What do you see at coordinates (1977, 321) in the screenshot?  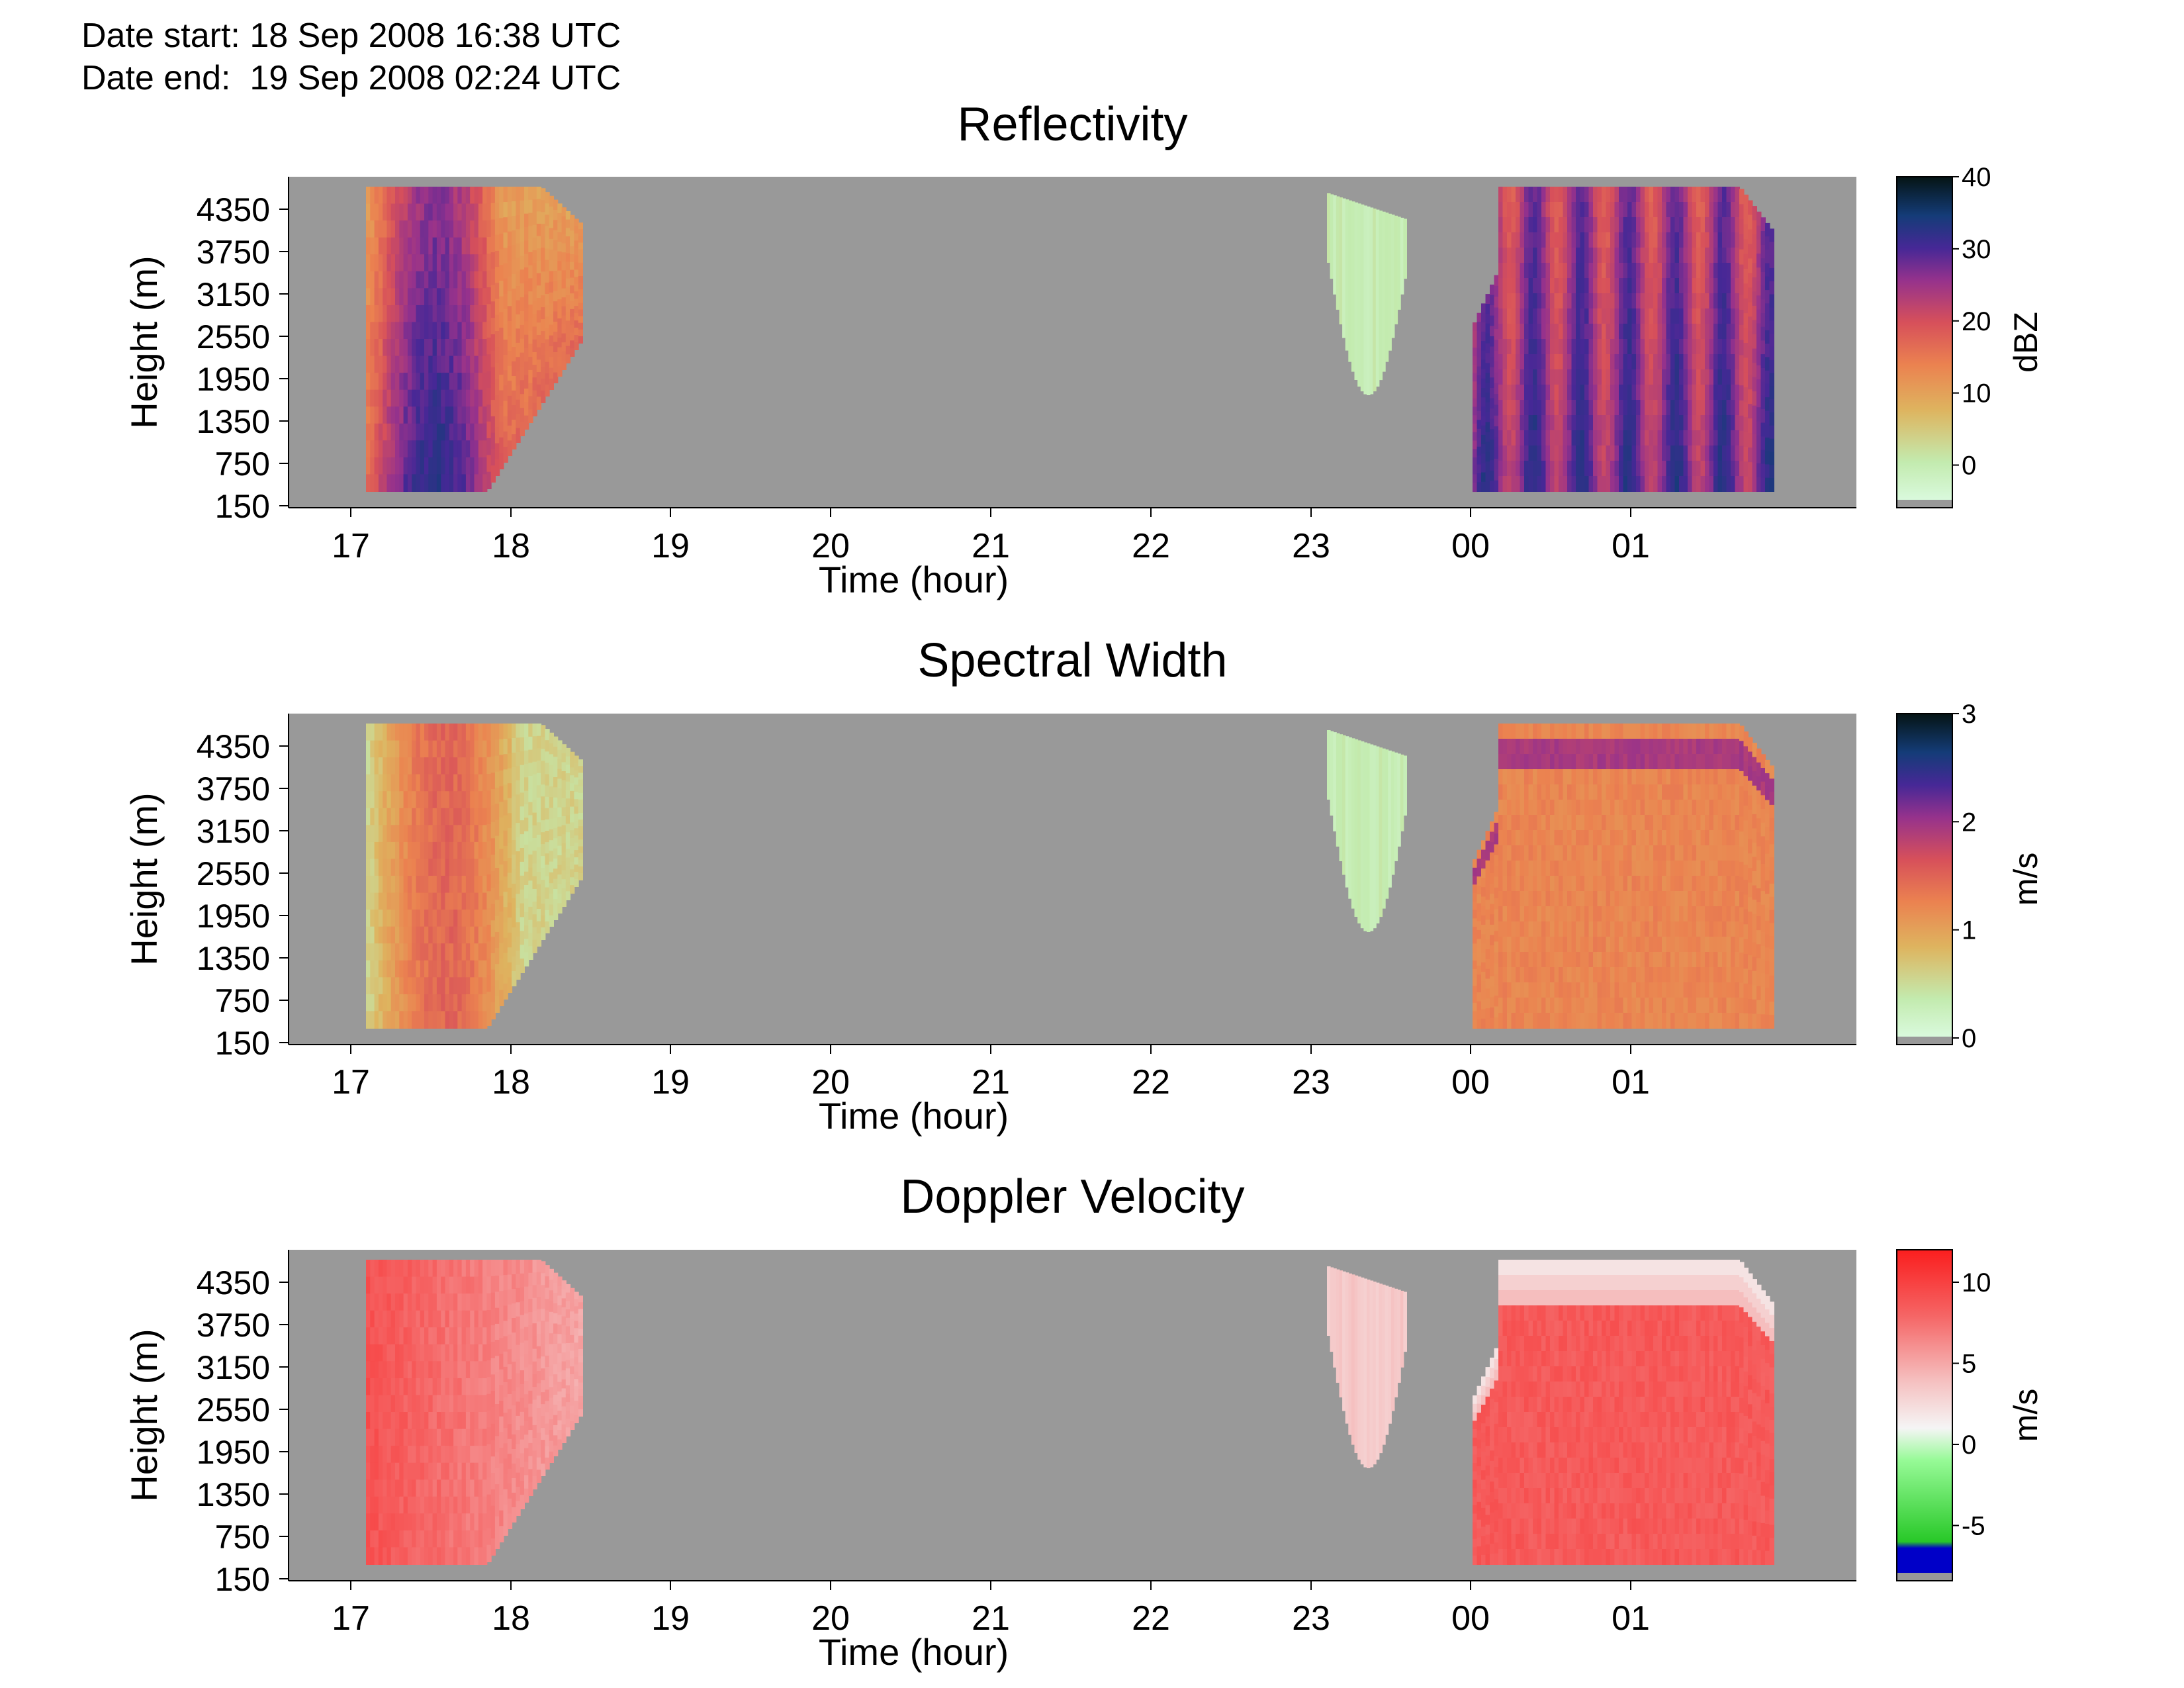 I see `colorbar-tick-label: 20` at bounding box center [1977, 321].